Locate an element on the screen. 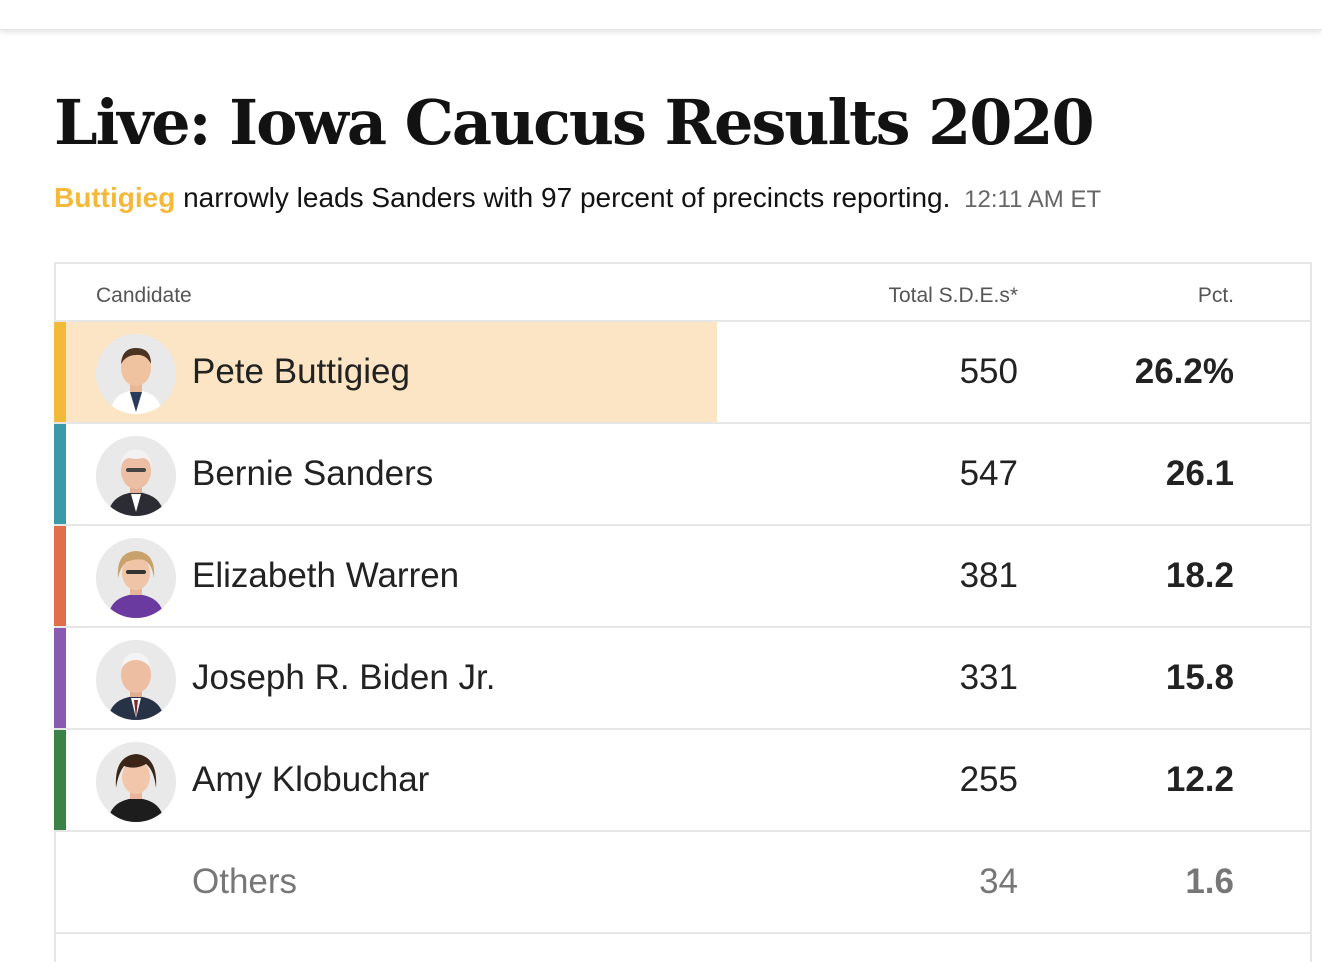  table-header: Candidate Total S.D.E.s* Pct. is located at coordinates (683, 293).